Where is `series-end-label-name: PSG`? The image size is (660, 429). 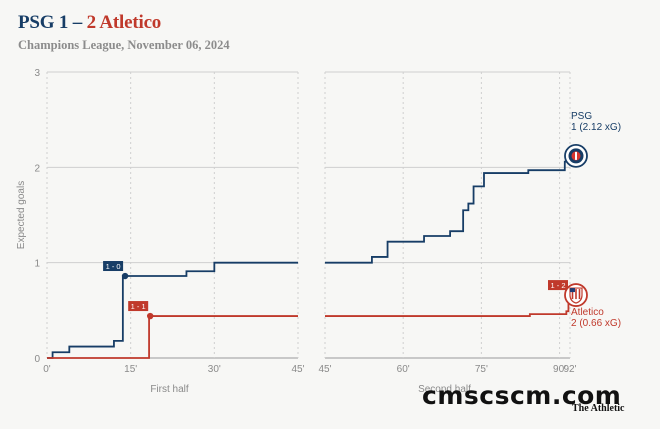
series-end-label-name: PSG is located at coordinates (581, 116).